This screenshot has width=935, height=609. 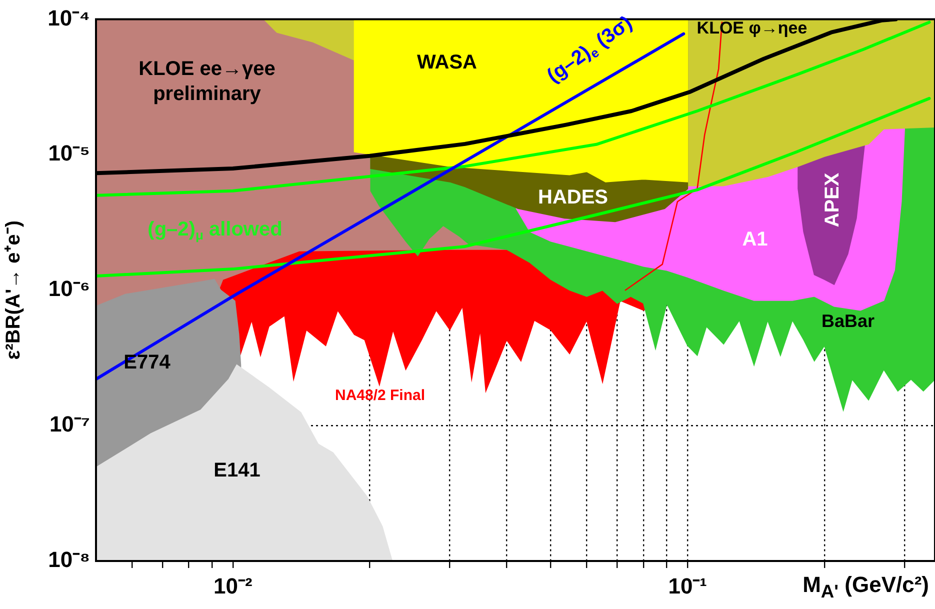 What do you see at coordinates (13, 290) in the screenshot?
I see `y-axis-title: ε²BR(A'→ e⁺e⁻)` at bounding box center [13, 290].